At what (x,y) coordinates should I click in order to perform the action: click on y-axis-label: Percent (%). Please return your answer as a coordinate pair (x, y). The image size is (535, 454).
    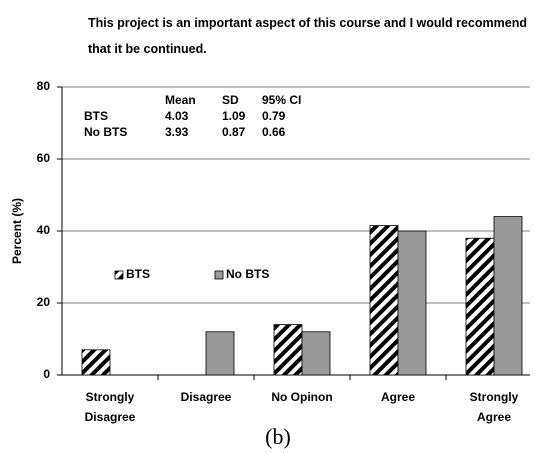
    Looking at the image, I should click on (17, 231).